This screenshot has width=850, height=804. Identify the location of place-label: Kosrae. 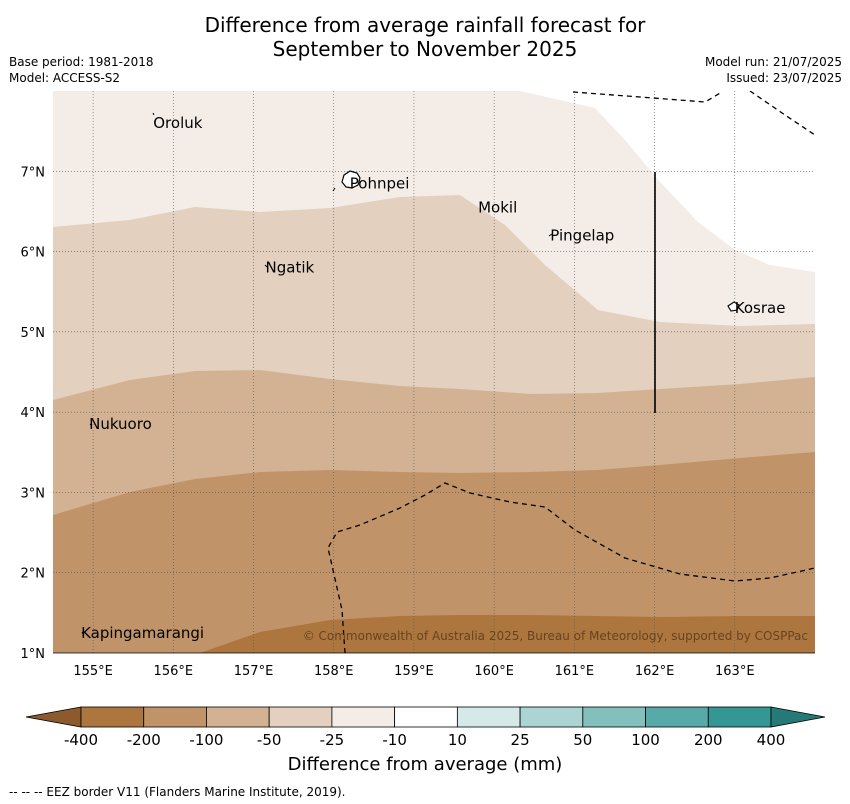
(760, 308).